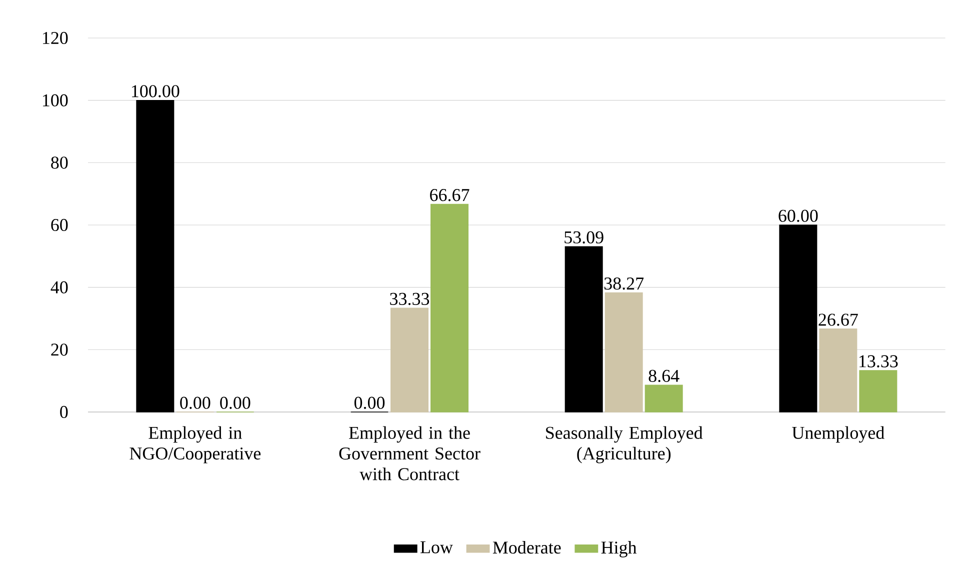  What do you see at coordinates (55, 38) in the screenshot?
I see `y-tick-label: 120` at bounding box center [55, 38].